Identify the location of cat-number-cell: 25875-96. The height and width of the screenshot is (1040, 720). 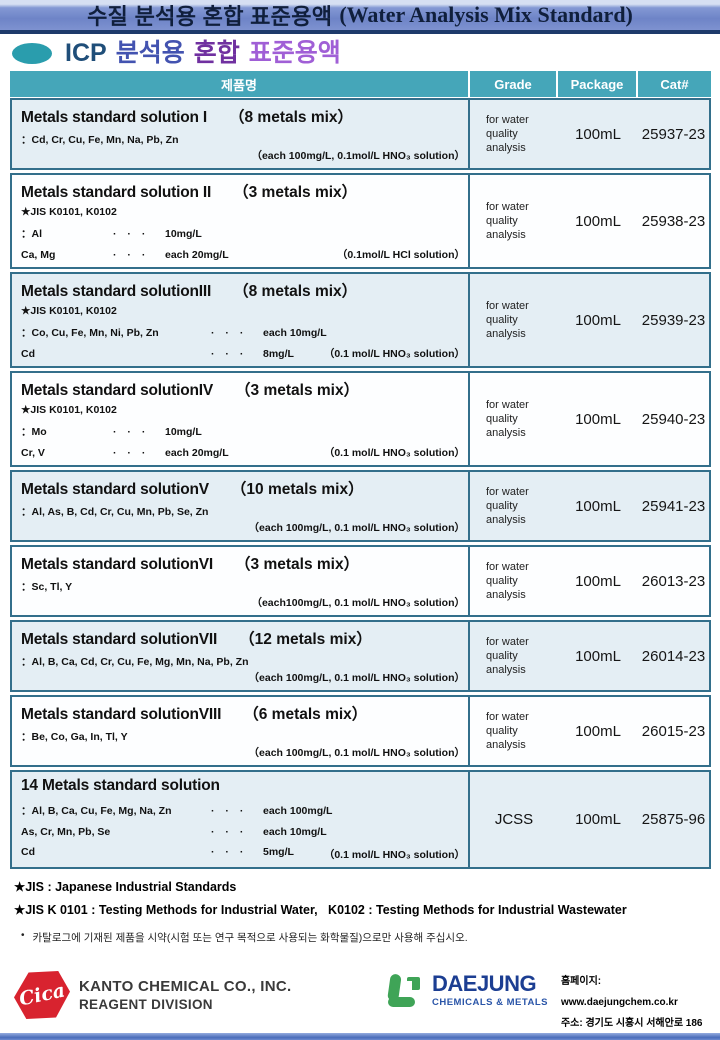
(673, 819).